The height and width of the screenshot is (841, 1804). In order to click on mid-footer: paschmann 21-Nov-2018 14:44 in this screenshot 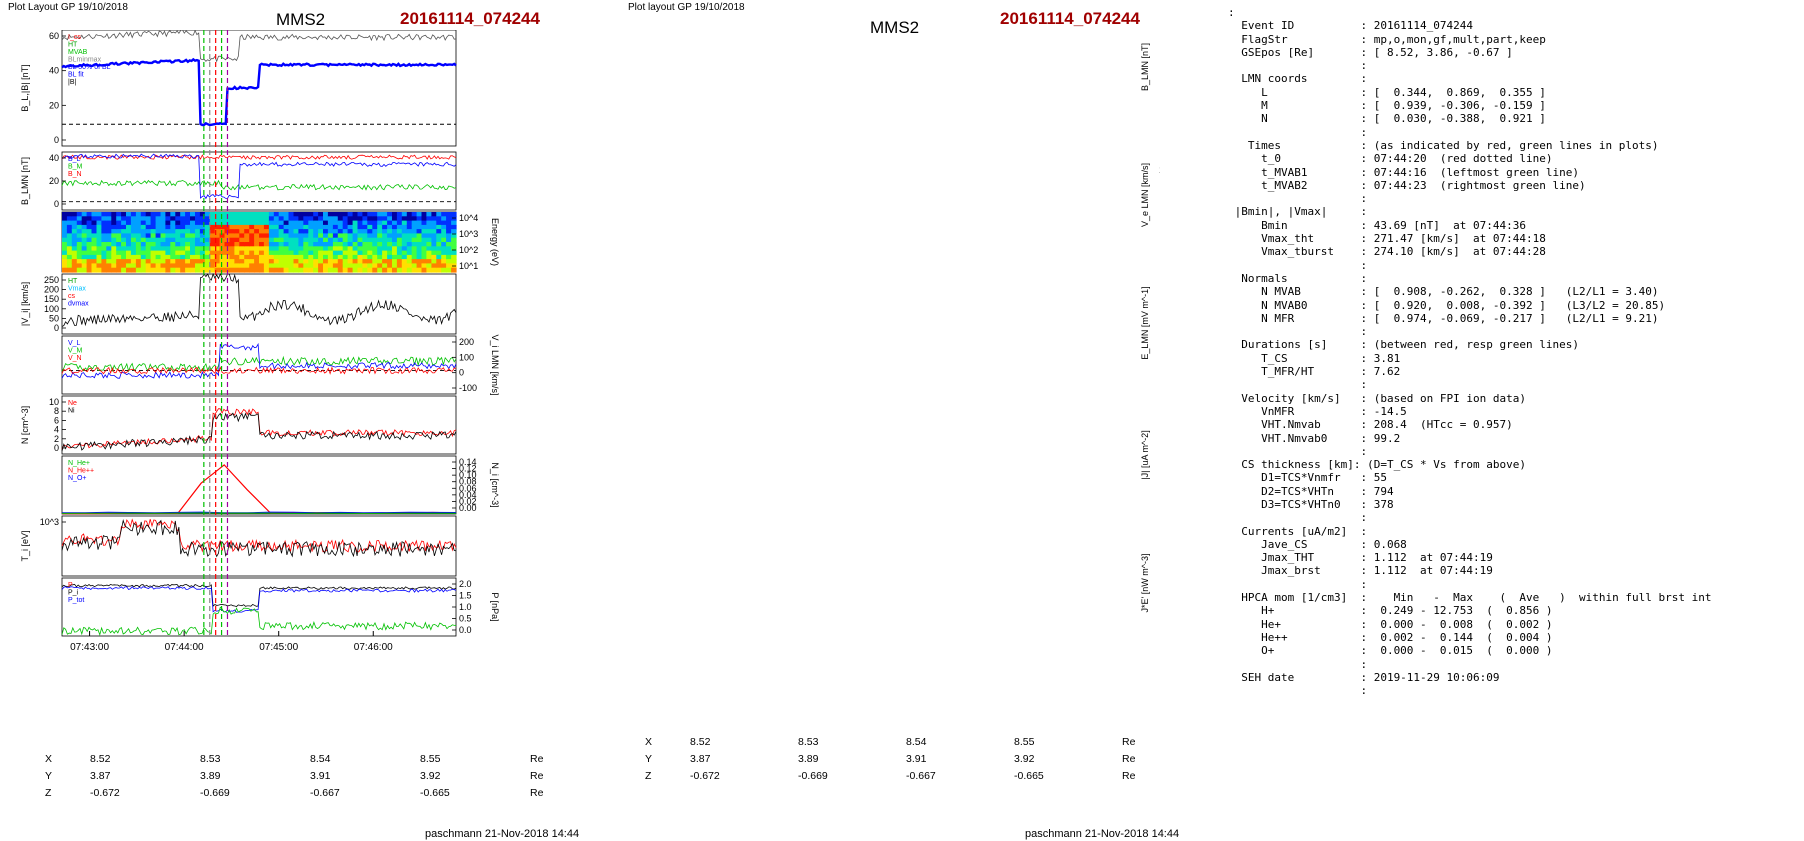, I will do `click(1102, 834)`.